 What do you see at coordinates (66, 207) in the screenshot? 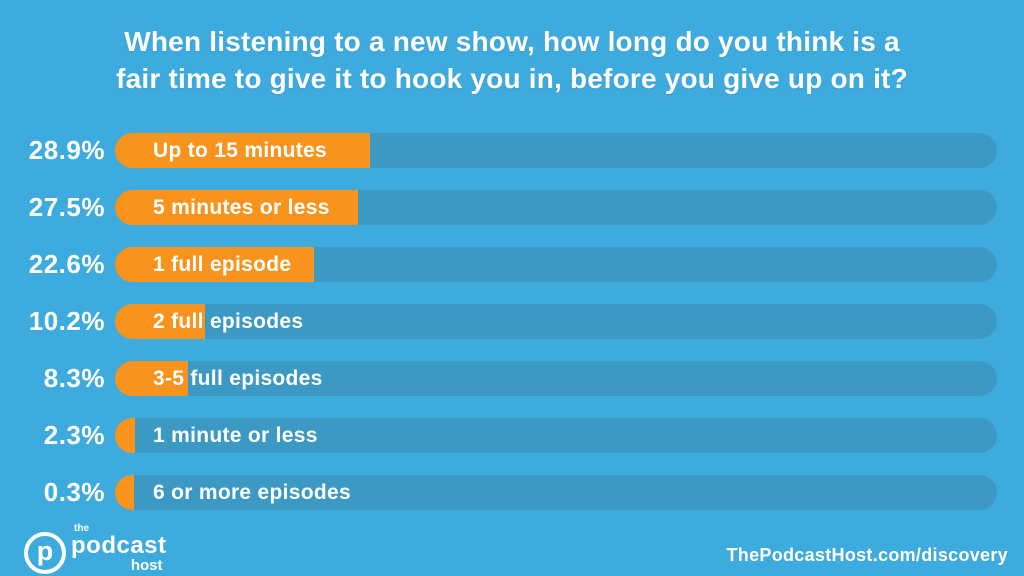
I see `bar-value-label: 27.5%` at bounding box center [66, 207].